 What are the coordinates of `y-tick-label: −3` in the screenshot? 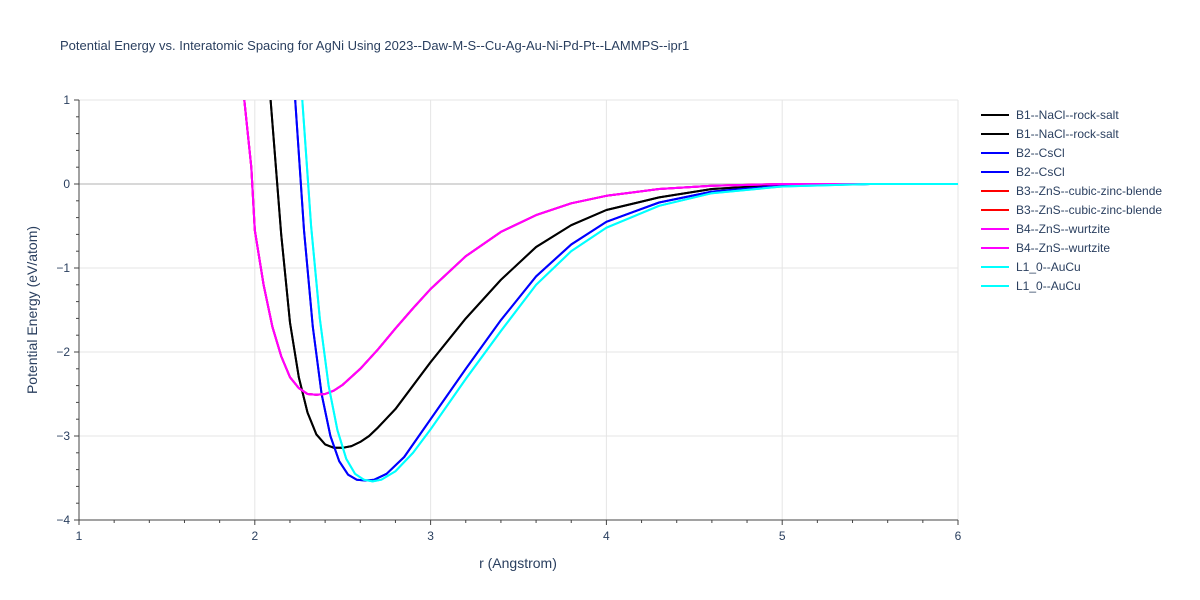 It's located at (63, 436).